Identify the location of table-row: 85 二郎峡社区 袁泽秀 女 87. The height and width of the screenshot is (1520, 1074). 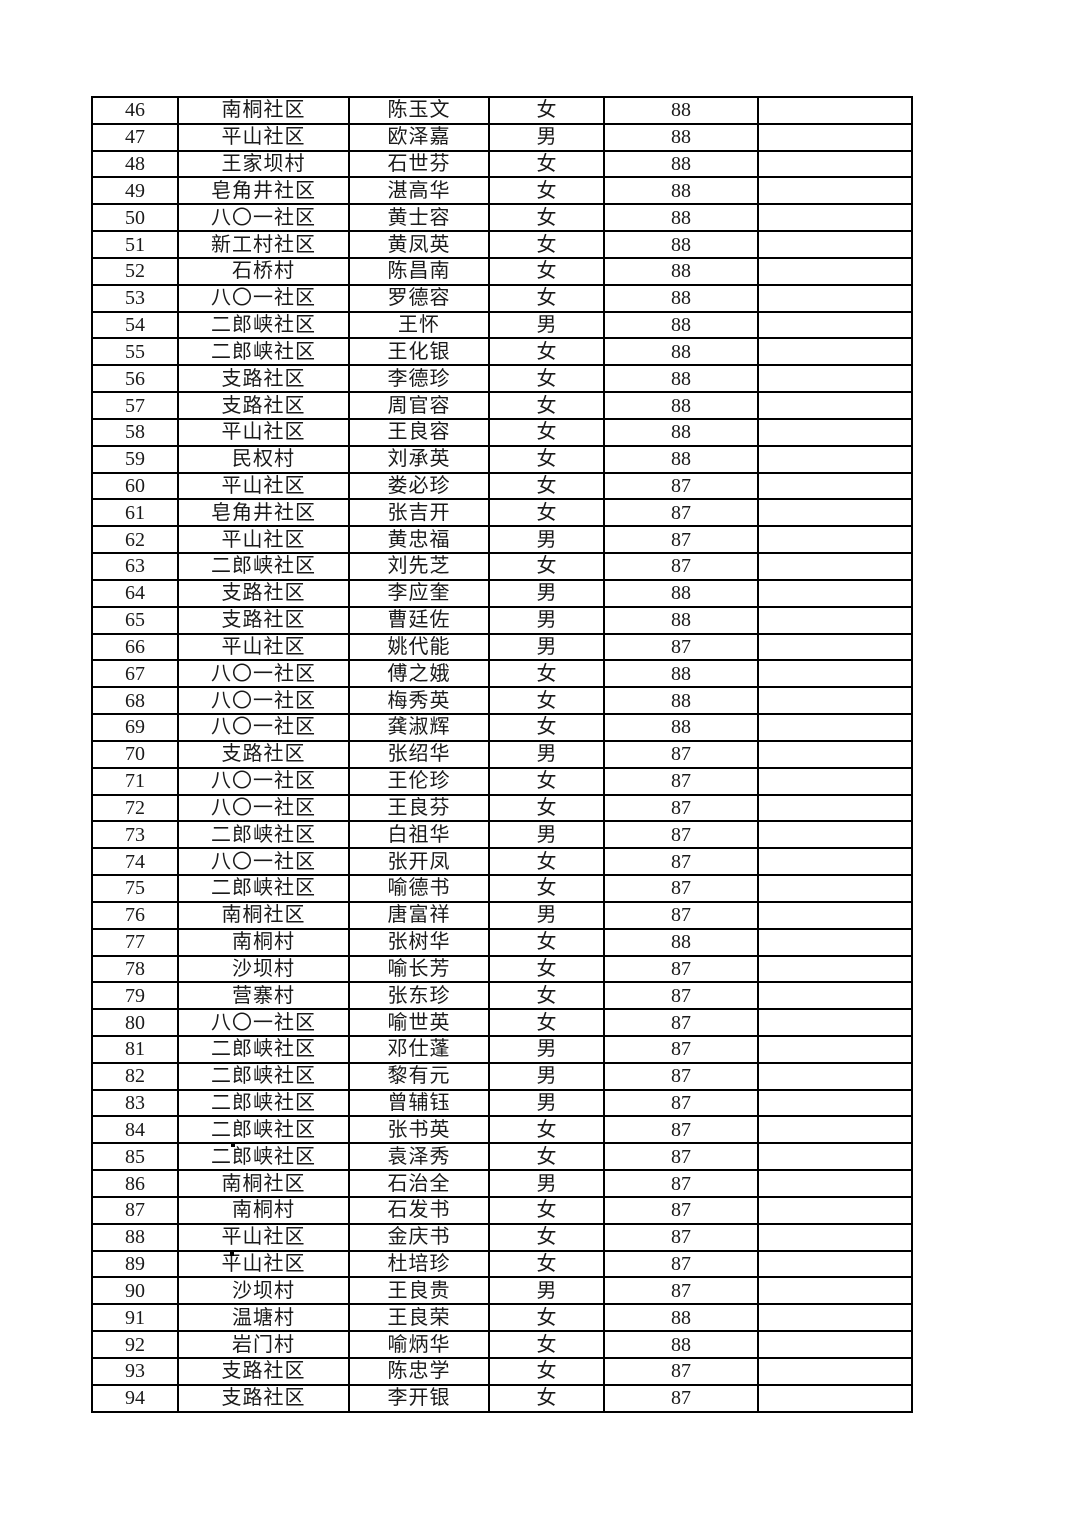
(502, 1157).